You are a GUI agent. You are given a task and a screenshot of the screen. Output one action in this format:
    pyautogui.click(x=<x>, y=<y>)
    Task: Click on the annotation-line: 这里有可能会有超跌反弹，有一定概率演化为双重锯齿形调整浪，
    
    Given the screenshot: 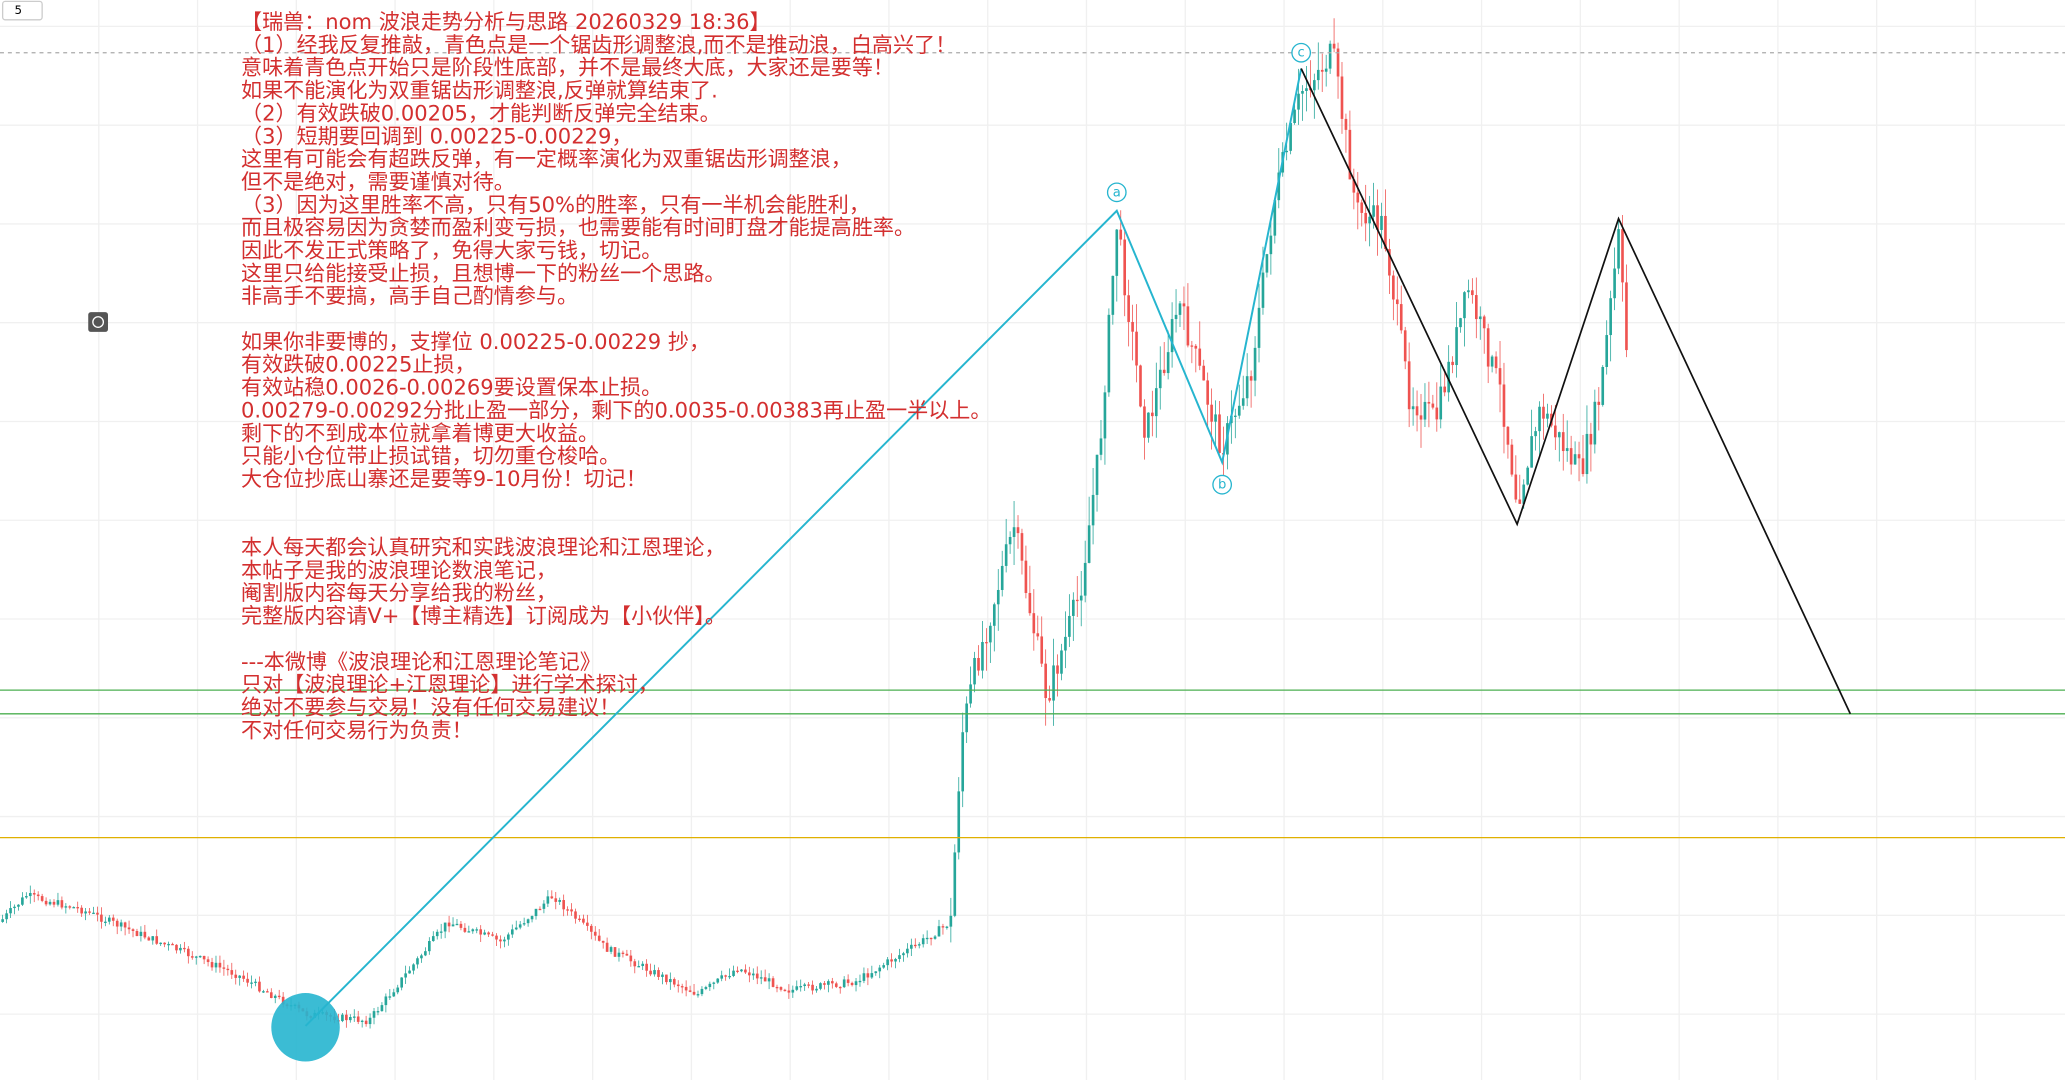 What is the action you would take?
    pyautogui.click(x=546, y=158)
    